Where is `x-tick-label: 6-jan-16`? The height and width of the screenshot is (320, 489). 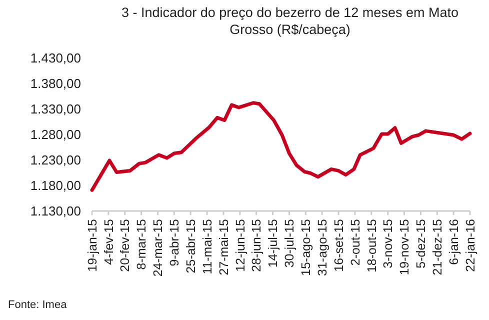 x-tick-label: 6-jan-16 is located at coordinates (453, 241).